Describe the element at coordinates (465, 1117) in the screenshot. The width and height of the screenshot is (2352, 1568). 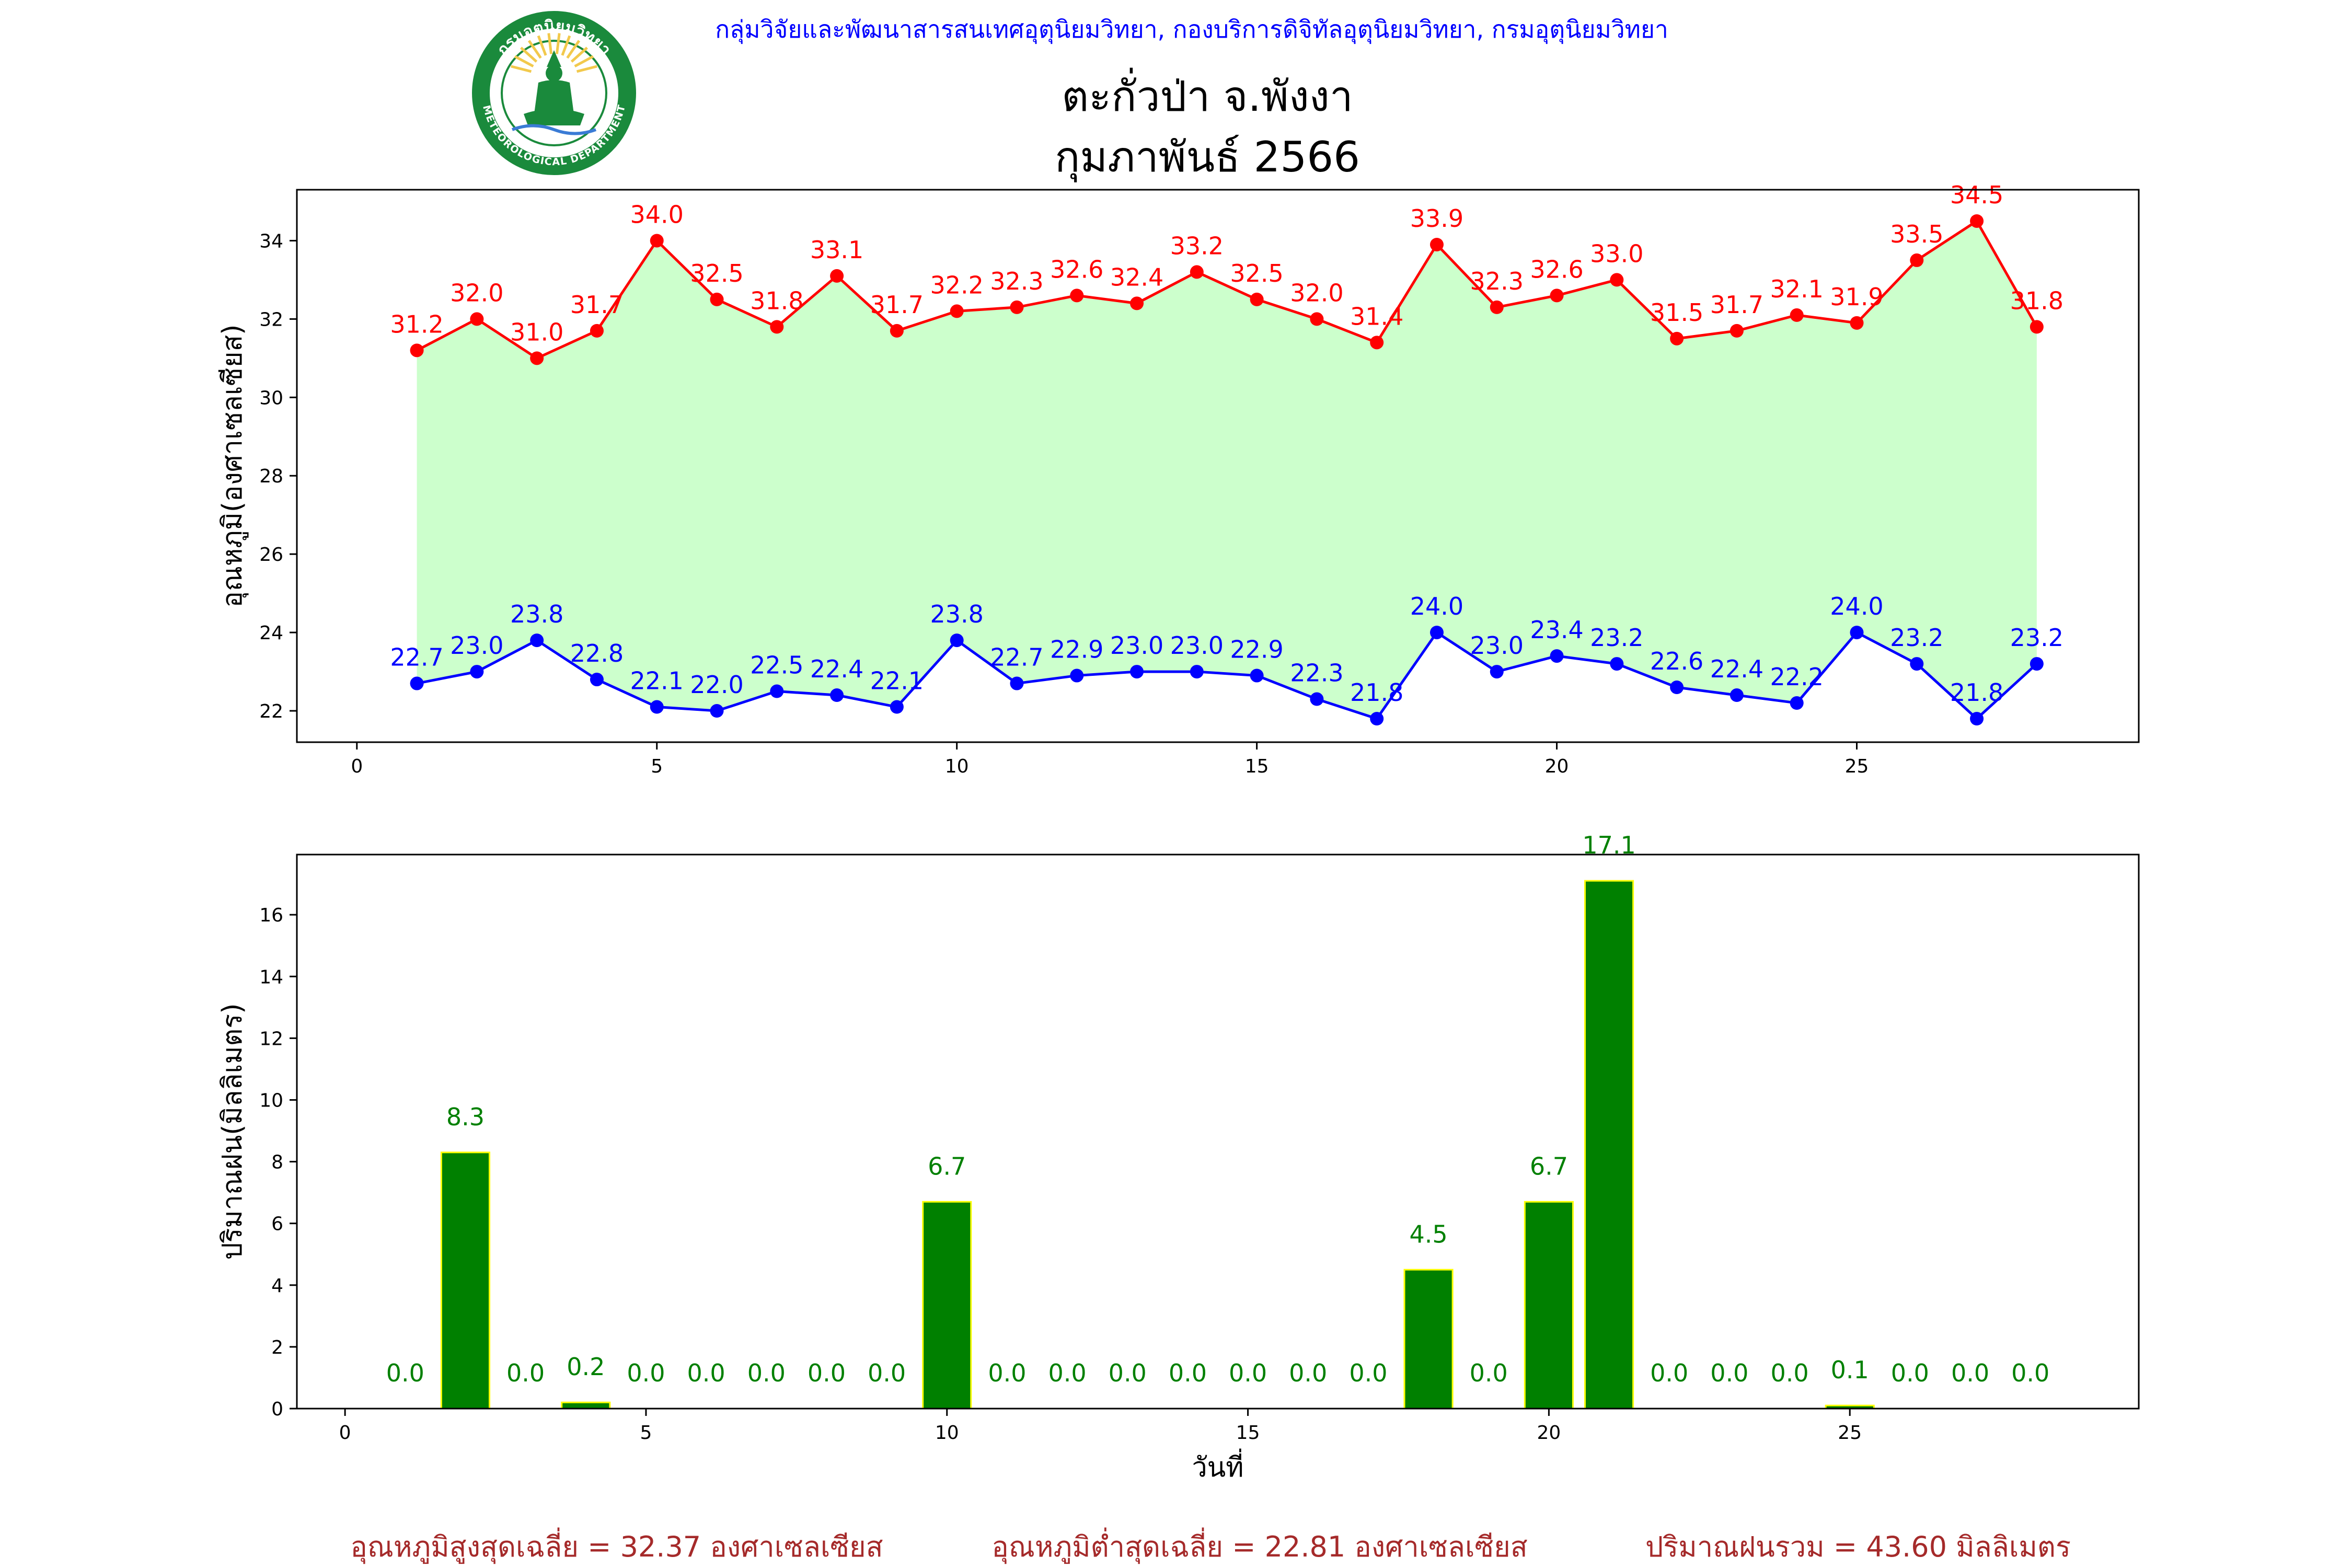
I see `data-label: 8.3` at that location.